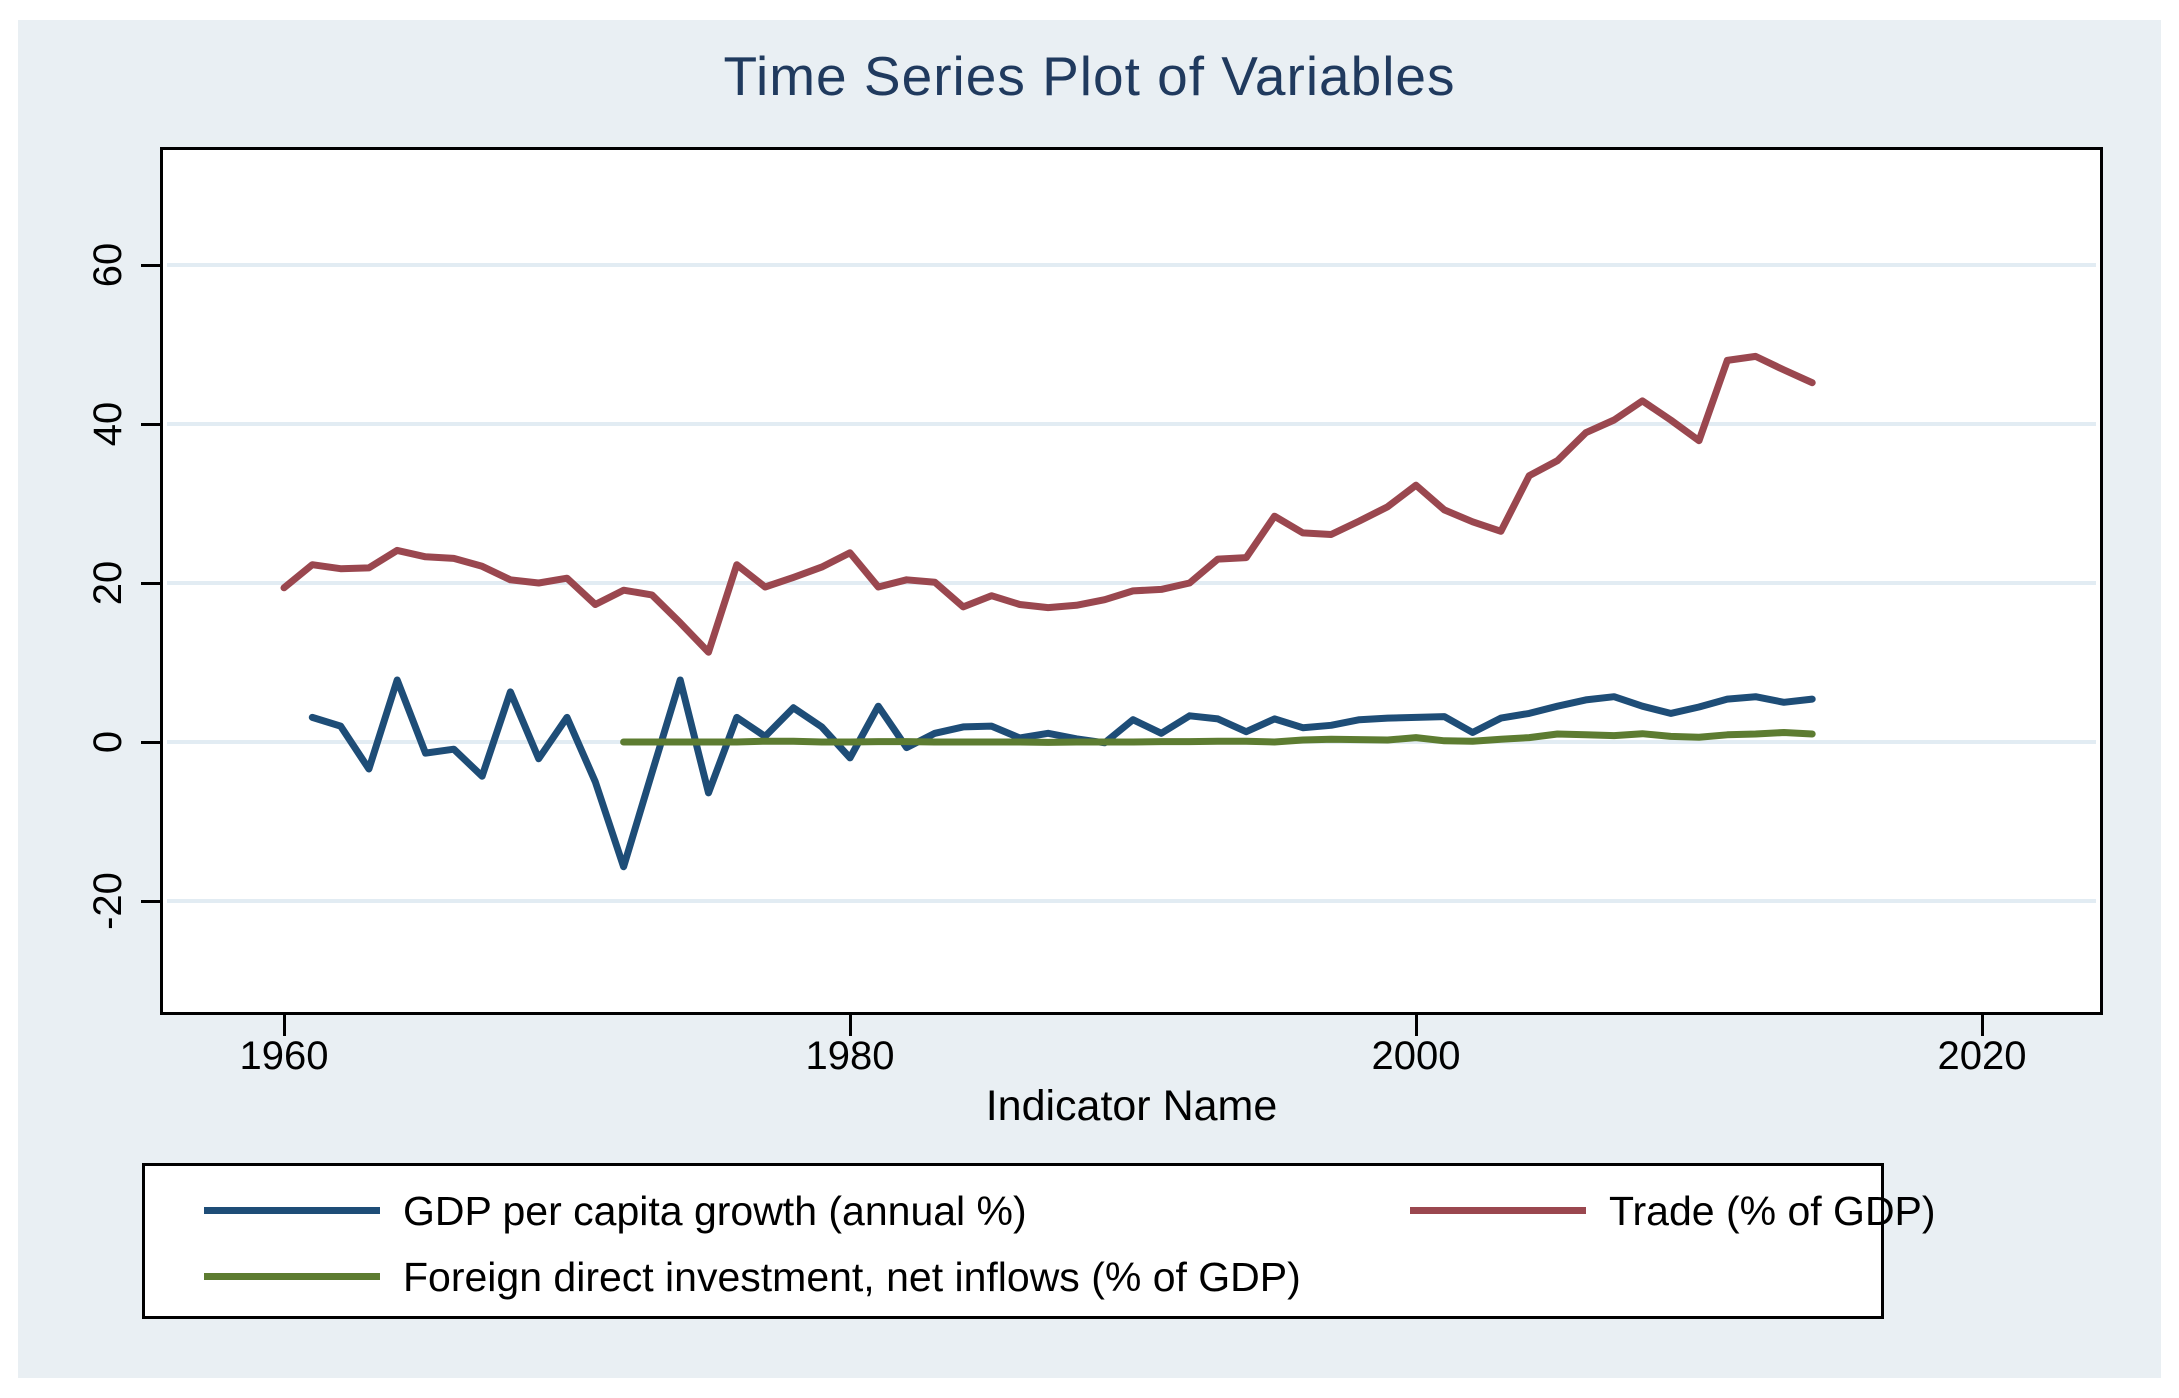 This screenshot has height=1398, width=2179. Describe the element at coordinates (850, 1056) in the screenshot. I see `x-tick-label: 1980` at that location.